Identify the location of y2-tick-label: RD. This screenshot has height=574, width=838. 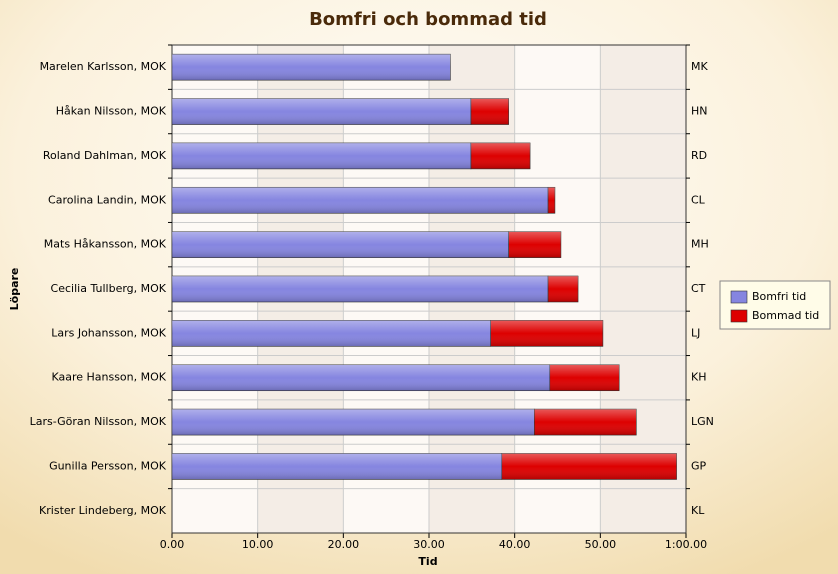
(699, 155).